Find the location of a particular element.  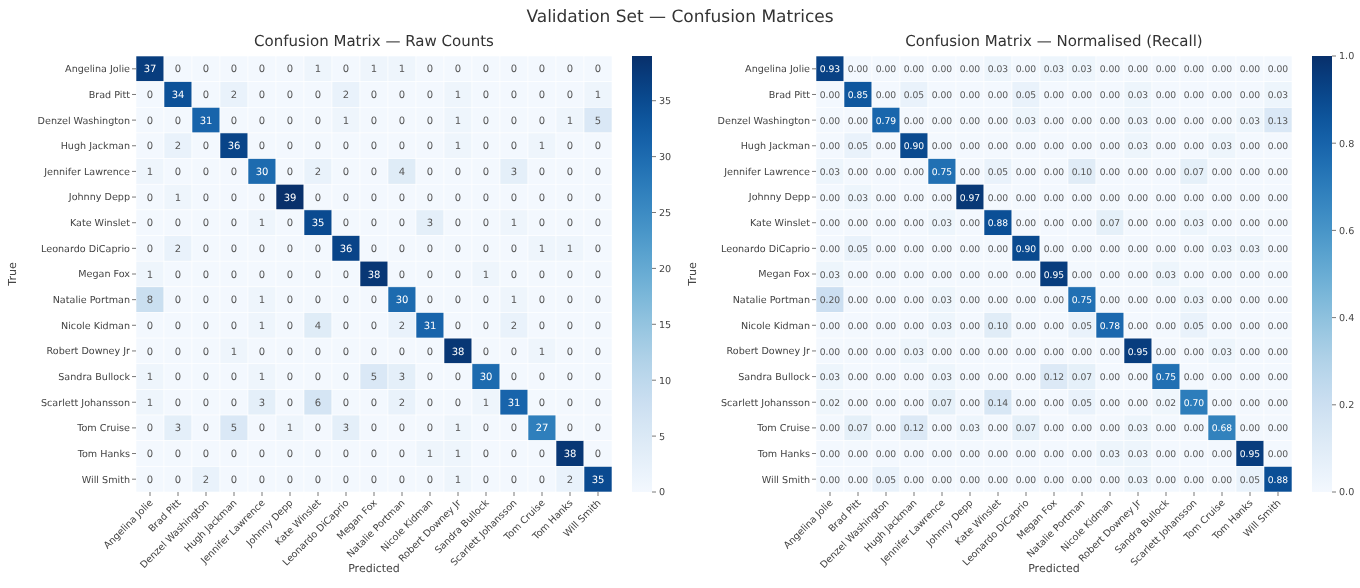

text: Validation Set — Confusion Matrices is located at coordinates (680, 18).